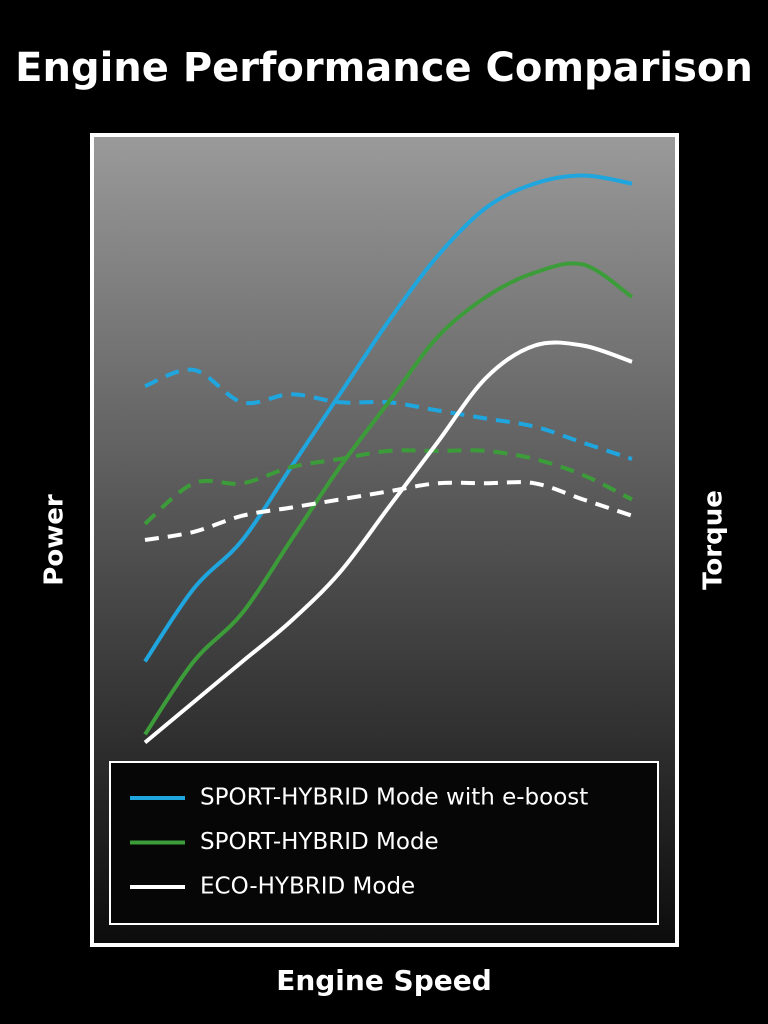  I want to click on chart-title: Engine Performance Comparison, so click(384, 68).